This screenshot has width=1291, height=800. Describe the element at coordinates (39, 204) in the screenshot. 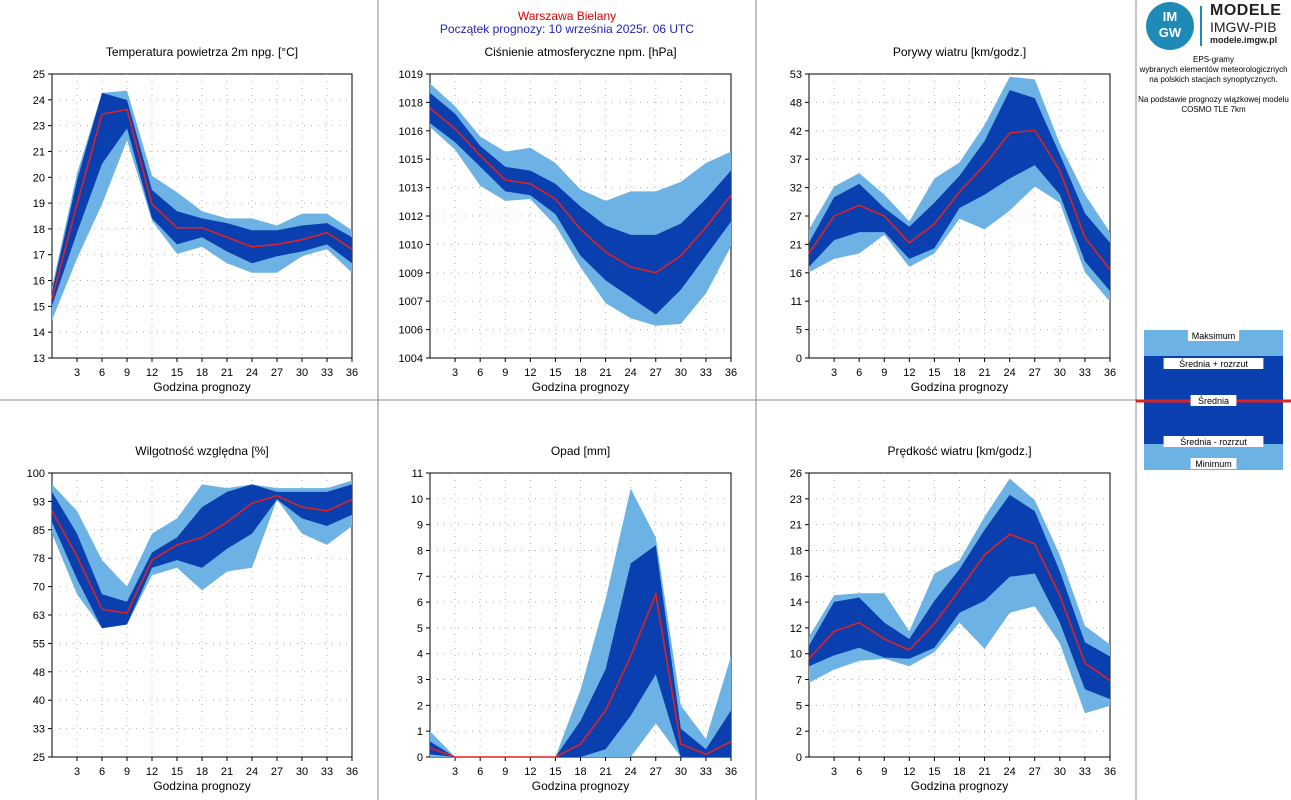

I see `y-tick-label: 19` at that location.